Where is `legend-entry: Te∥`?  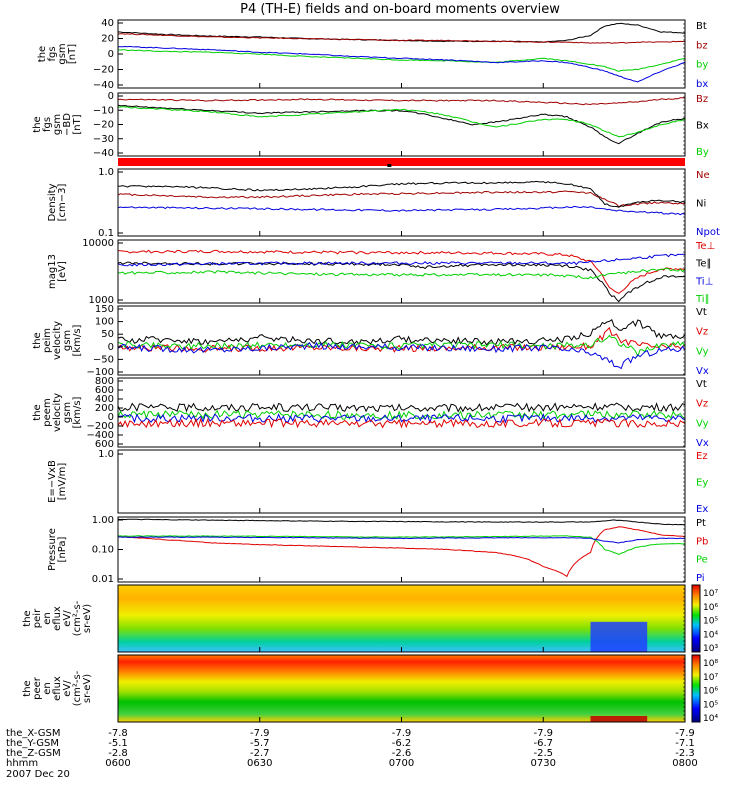 legend-entry: Te∥ is located at coordinates (703, 264).